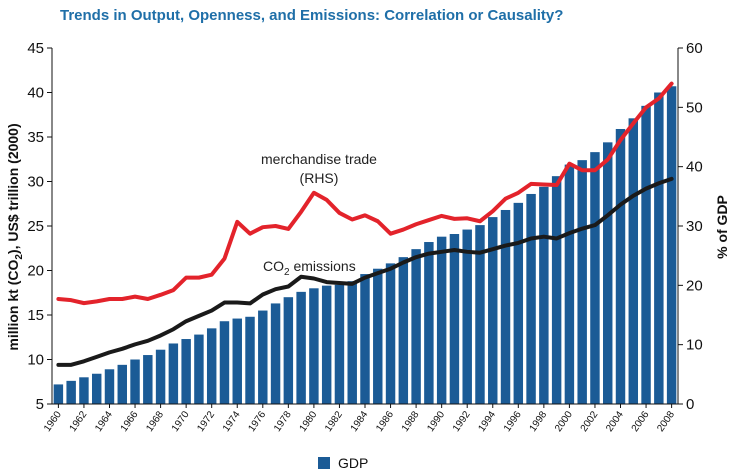 This screenshot has height=475, width=733. What do you see at coordinates (365, 339) in the screenshot?
I see `gdp-bar-1984` at bounding box center [365, 339].